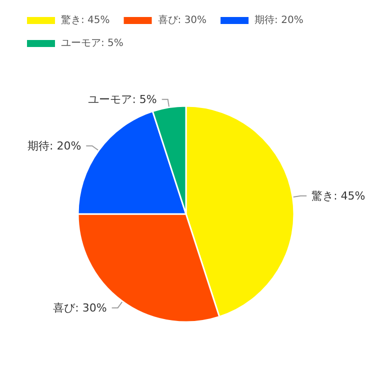 This screenshot has height=383, width=383. I want to click on slice-label: 喜び: 30%, so click(80, 307).